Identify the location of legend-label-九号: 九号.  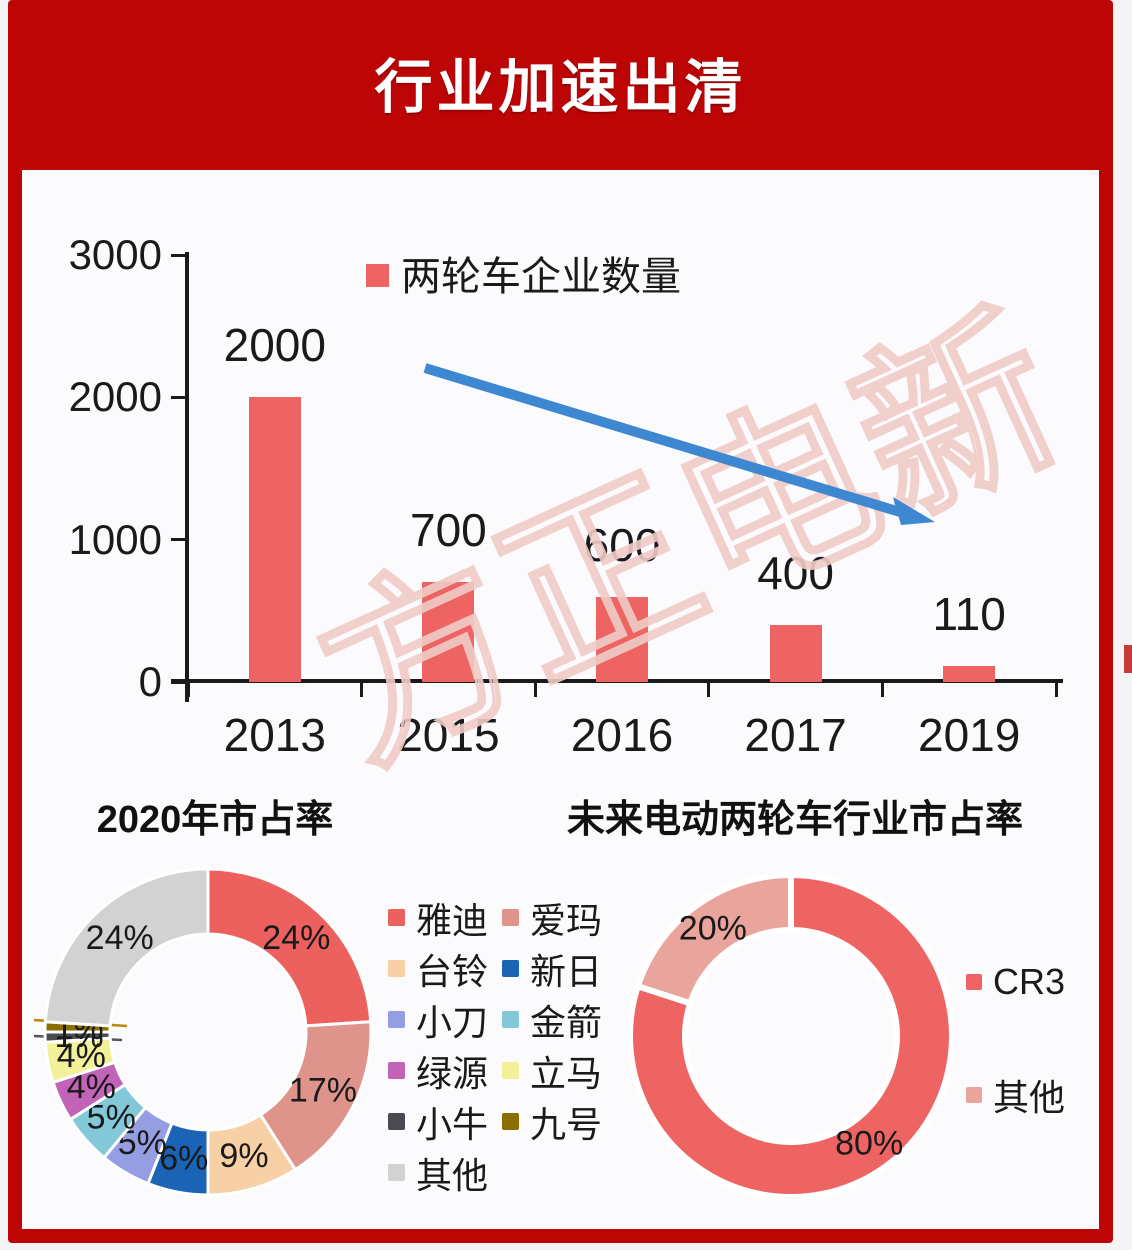
(566, 1124).